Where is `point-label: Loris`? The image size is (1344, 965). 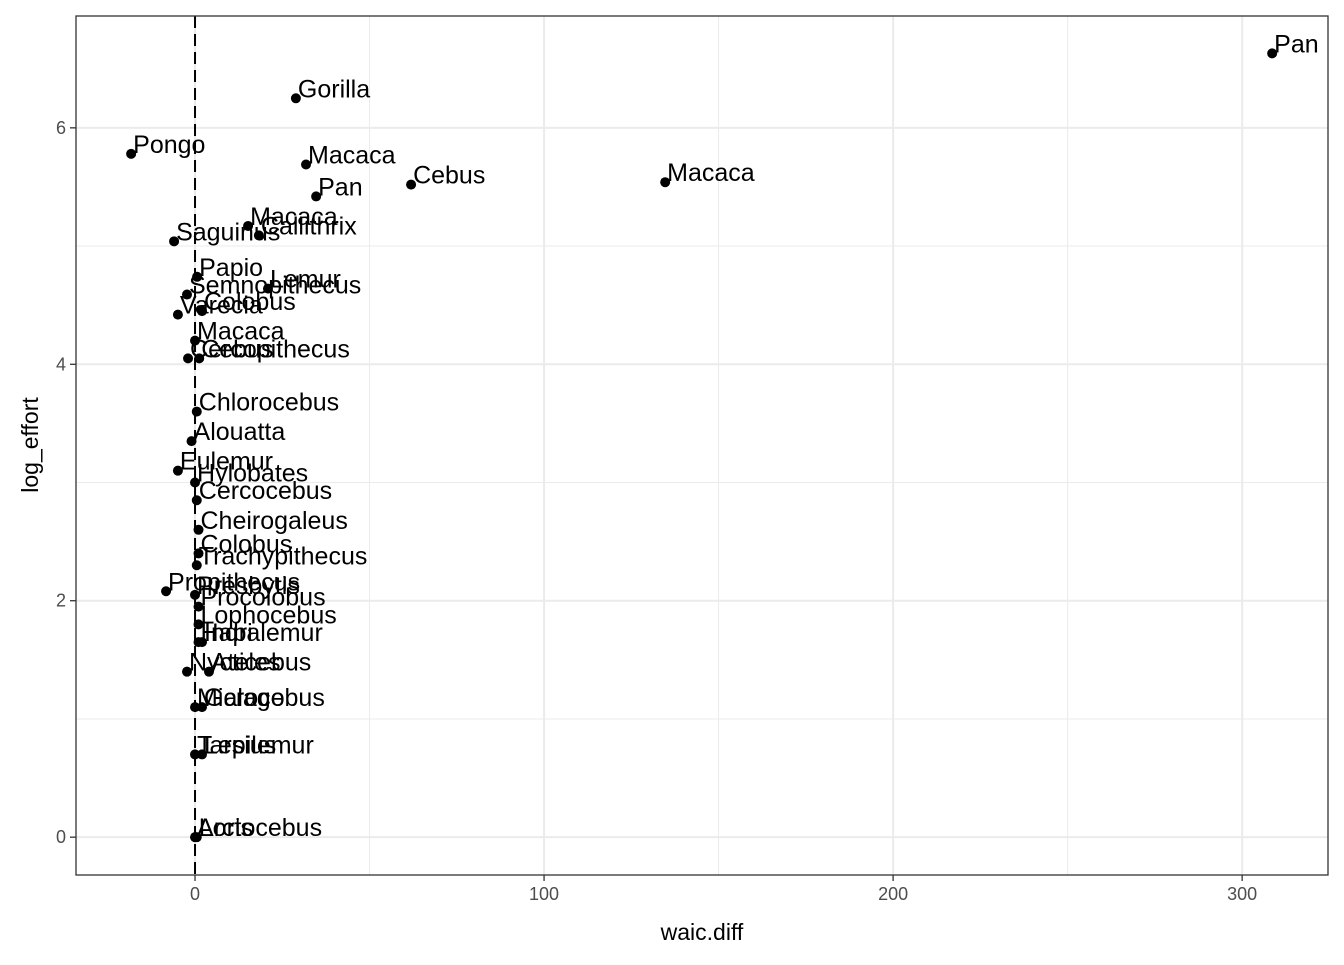 point-label: Loris is located at coordinates (226, 828).